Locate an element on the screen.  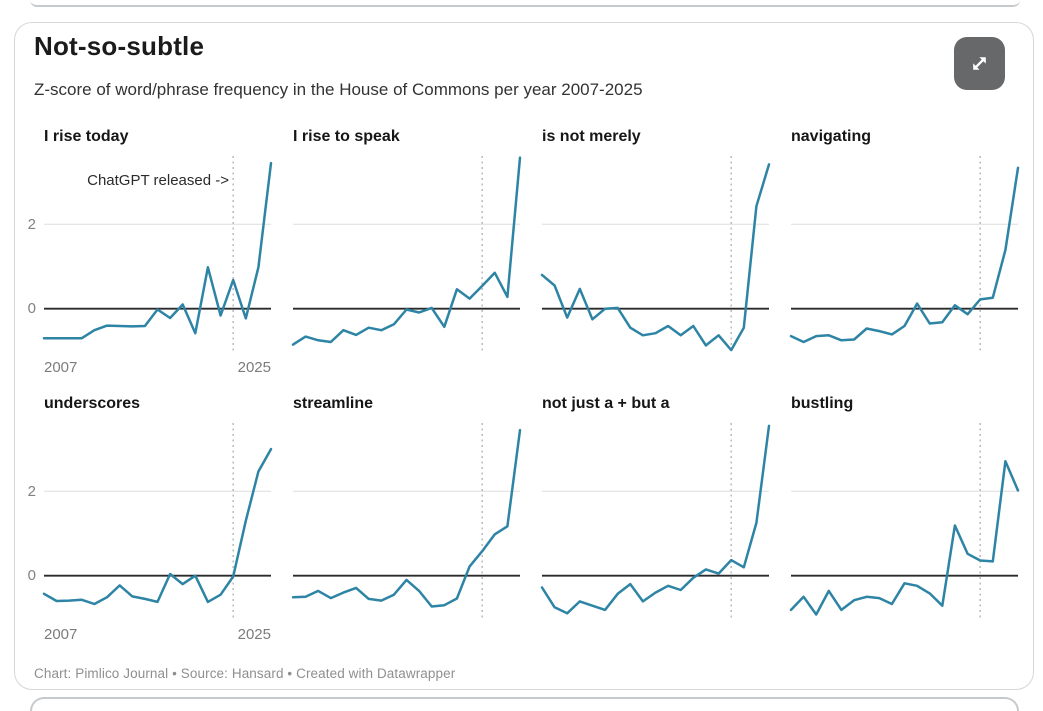
mini-chart-underscores: underscores 2 0 2007 2025 is located at coordinates (150, 519).